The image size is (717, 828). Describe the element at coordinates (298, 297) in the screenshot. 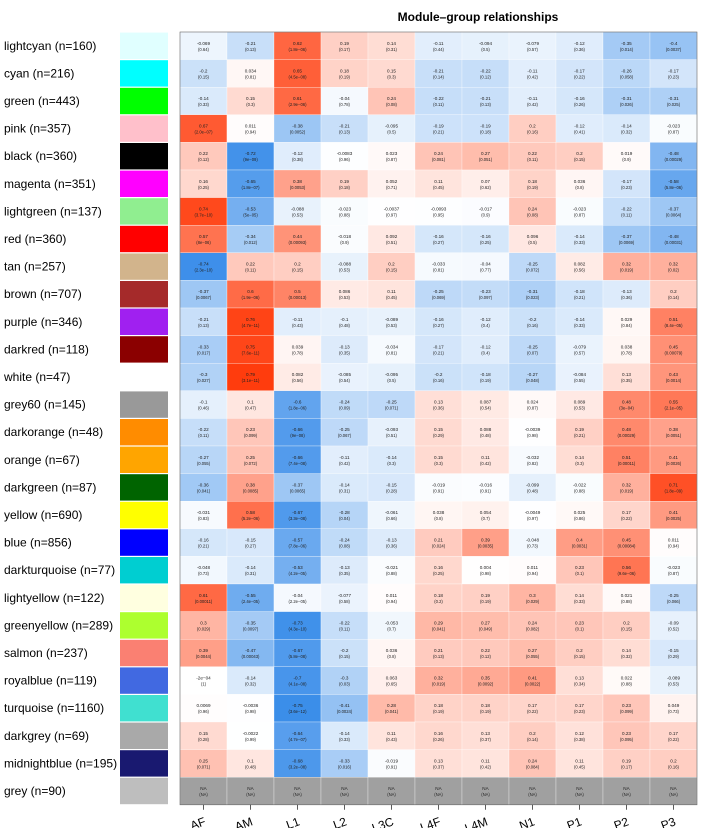

I see `cell-pvalue-label: (0.00013)` at that location.